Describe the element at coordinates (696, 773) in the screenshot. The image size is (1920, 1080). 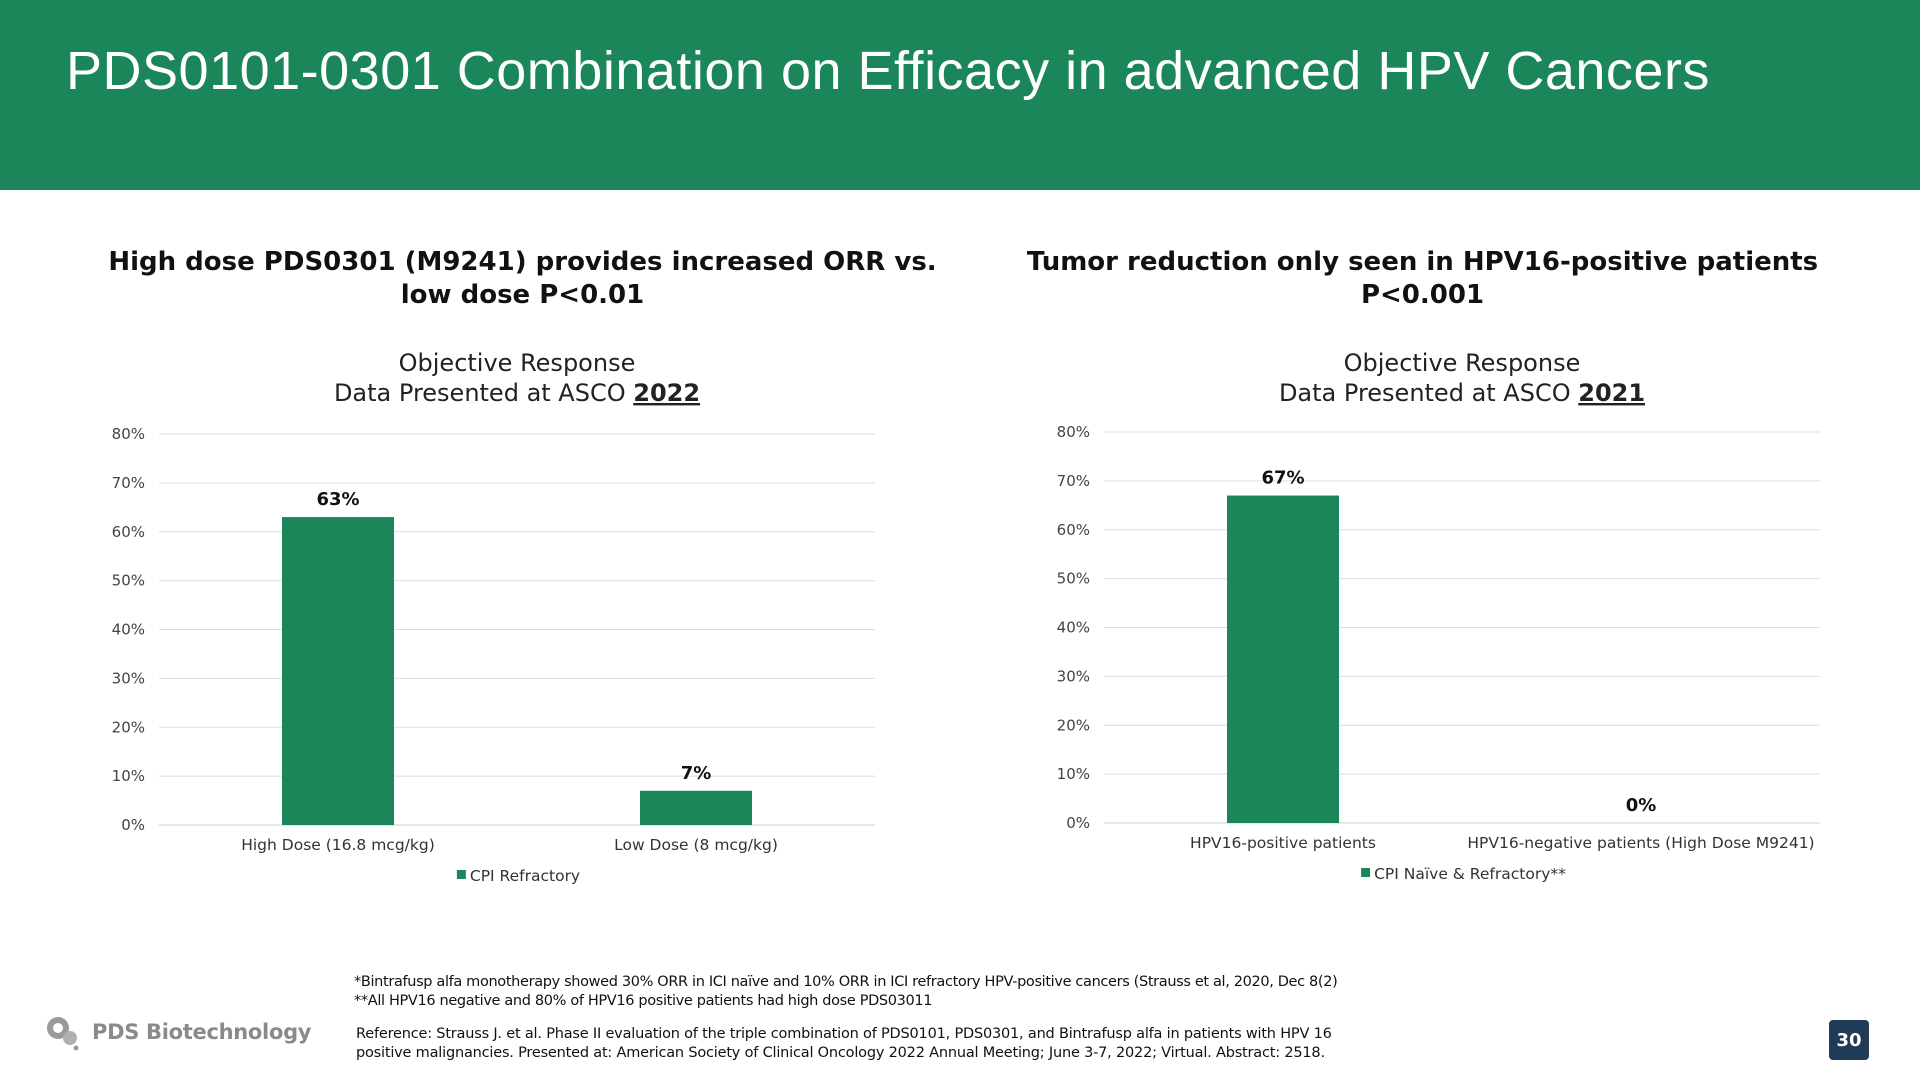
I see `data-label: 7%` at that location.